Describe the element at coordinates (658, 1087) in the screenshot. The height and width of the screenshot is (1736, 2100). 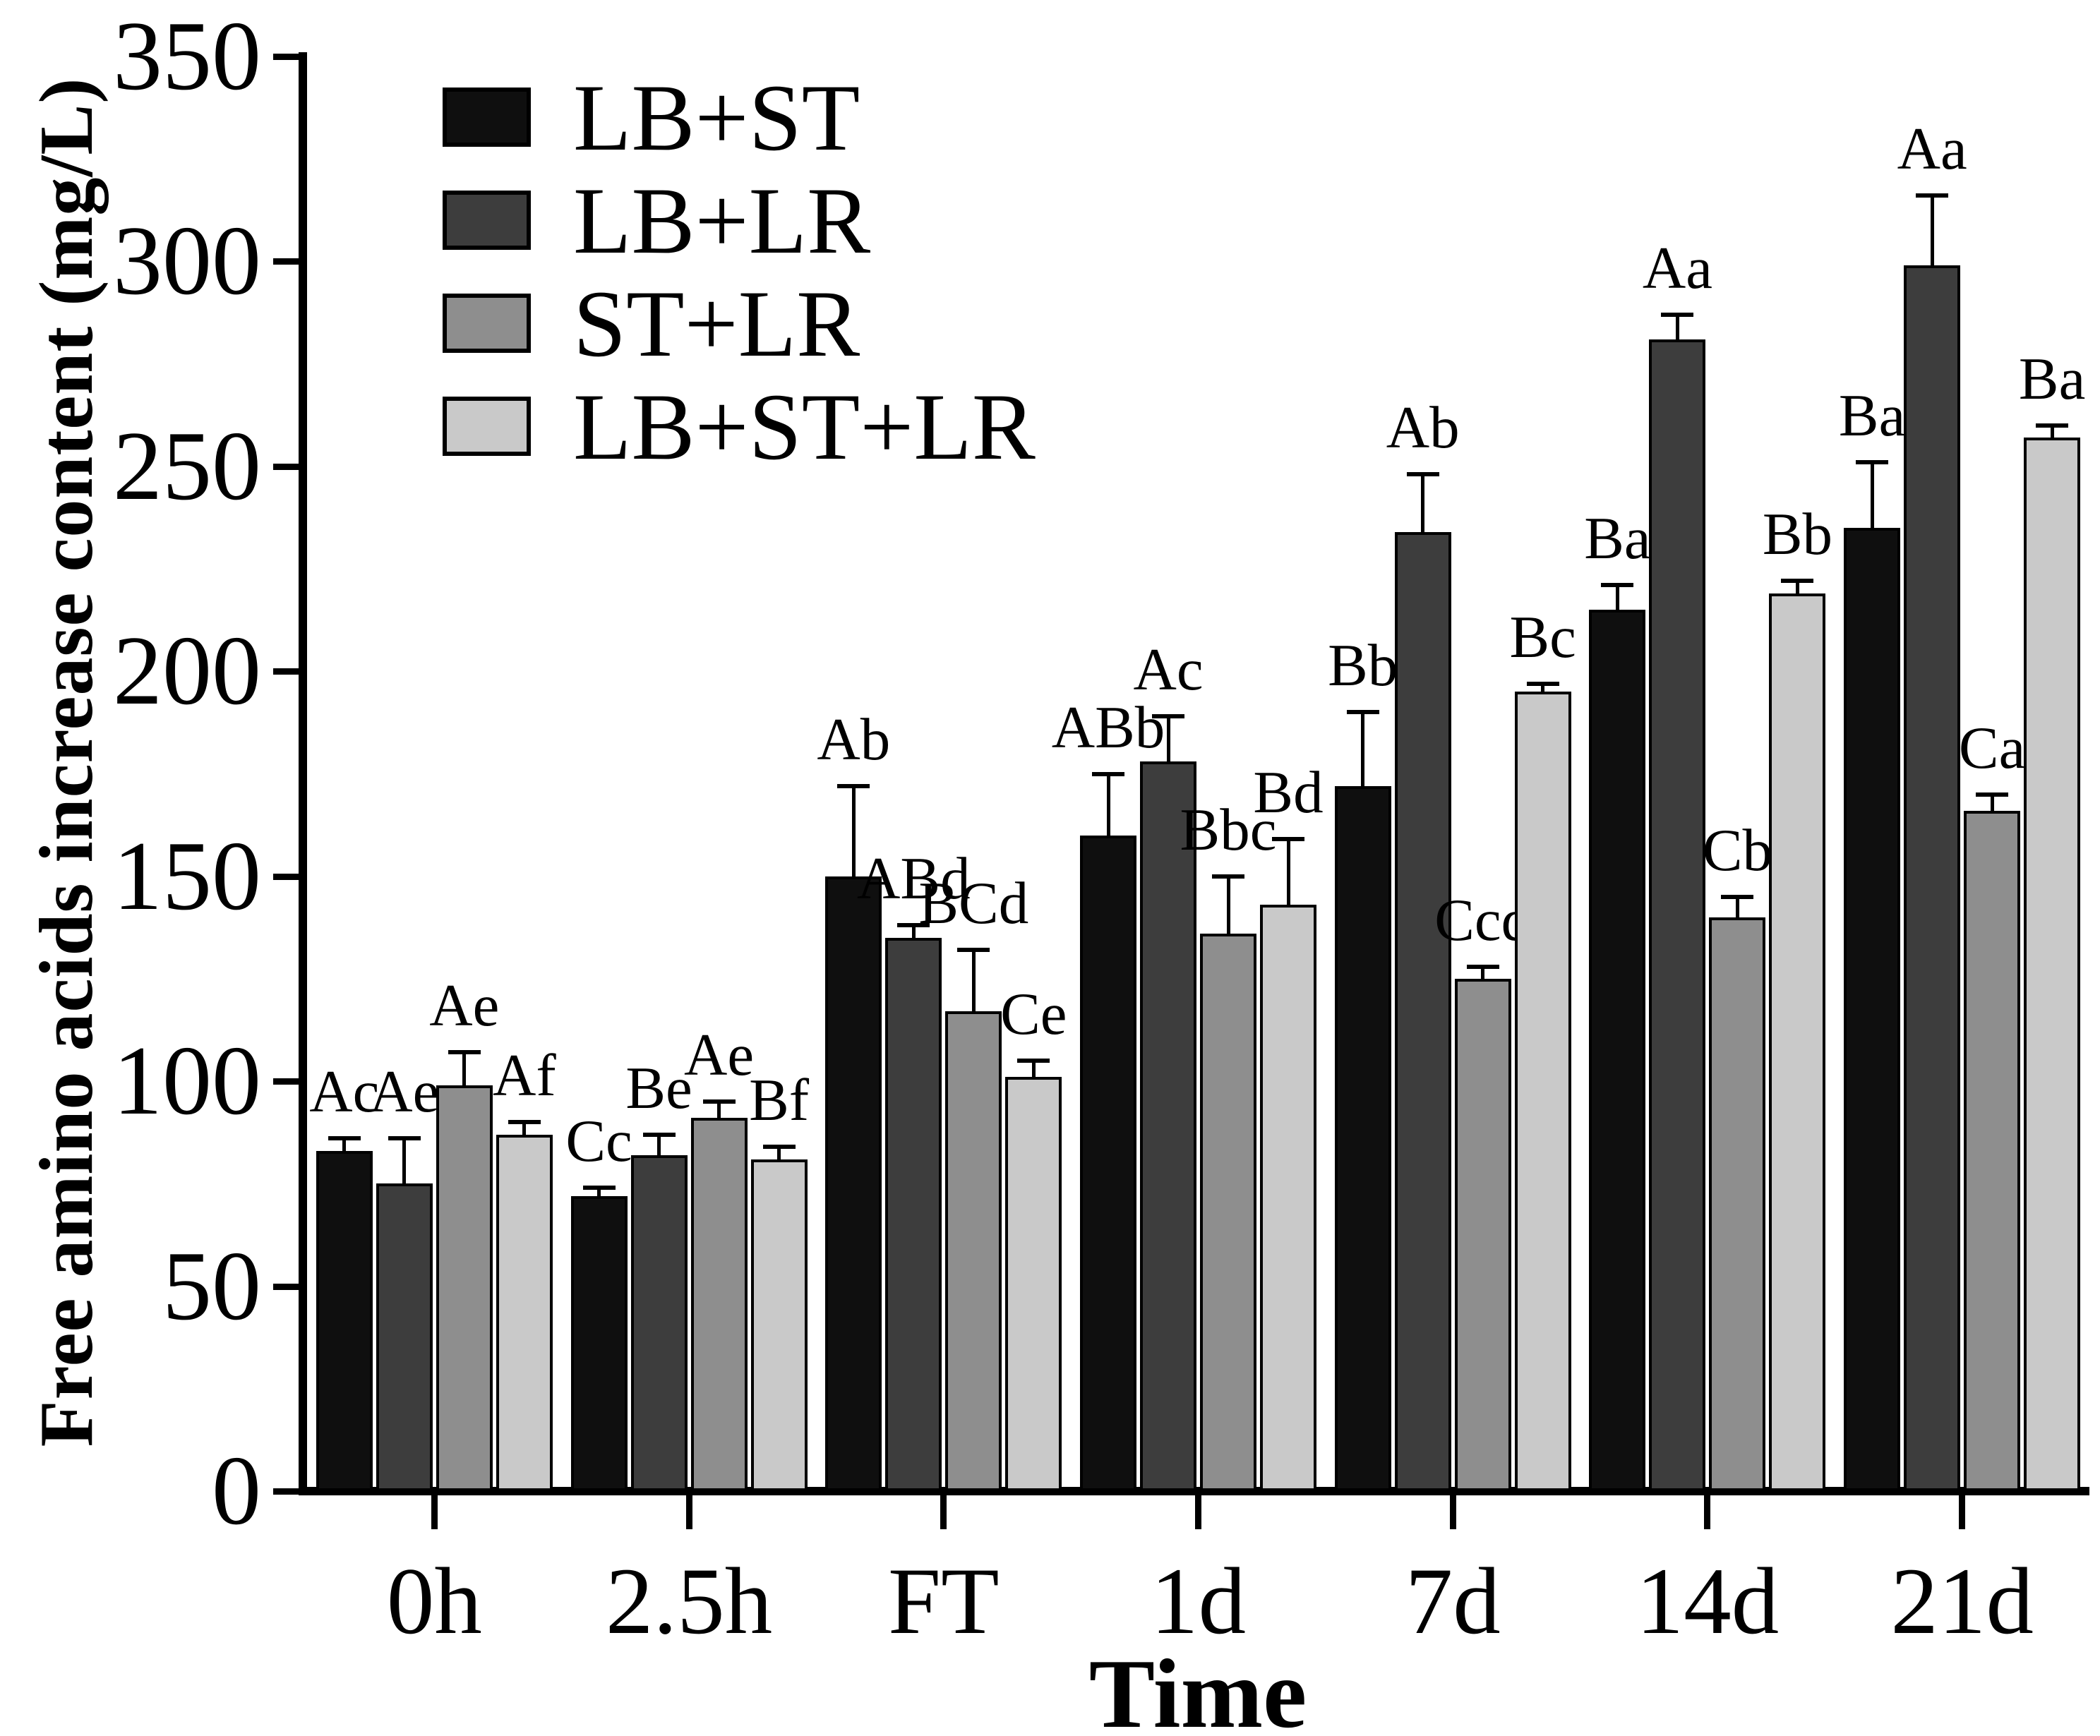
I see `sig-label-LB+LR-2.5h: Be` at that location.